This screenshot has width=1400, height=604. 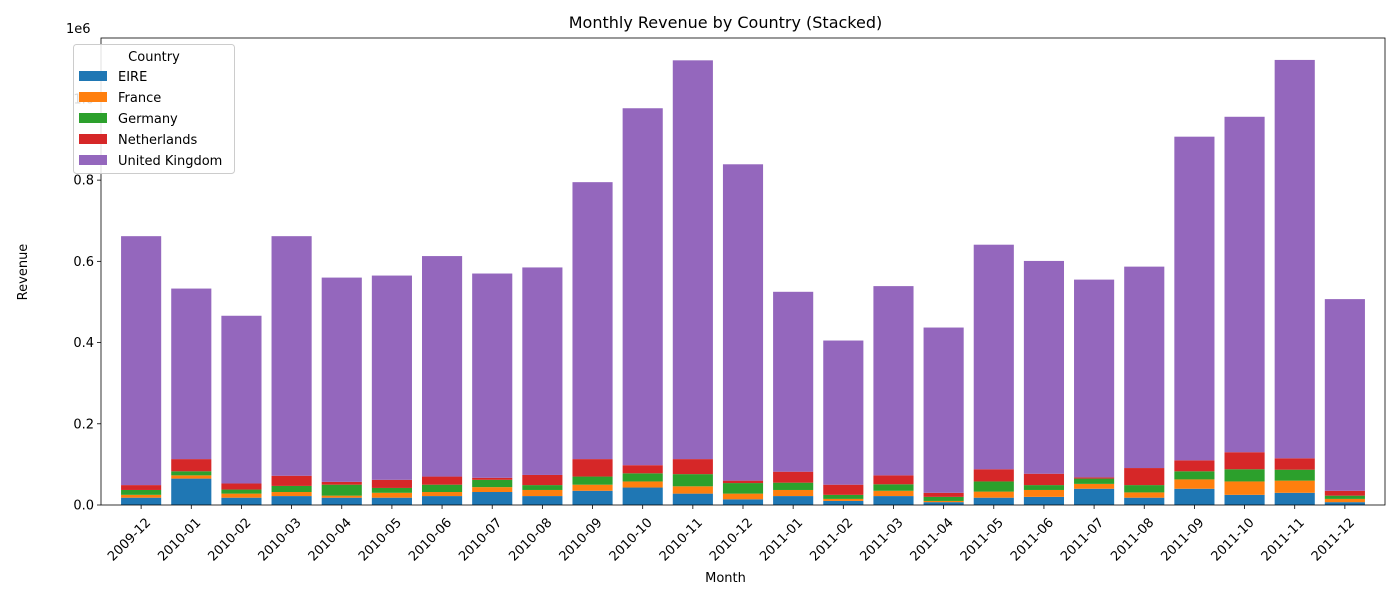 I want to click on x-tick-label: 2011-11, so click(x=1283, y=539).